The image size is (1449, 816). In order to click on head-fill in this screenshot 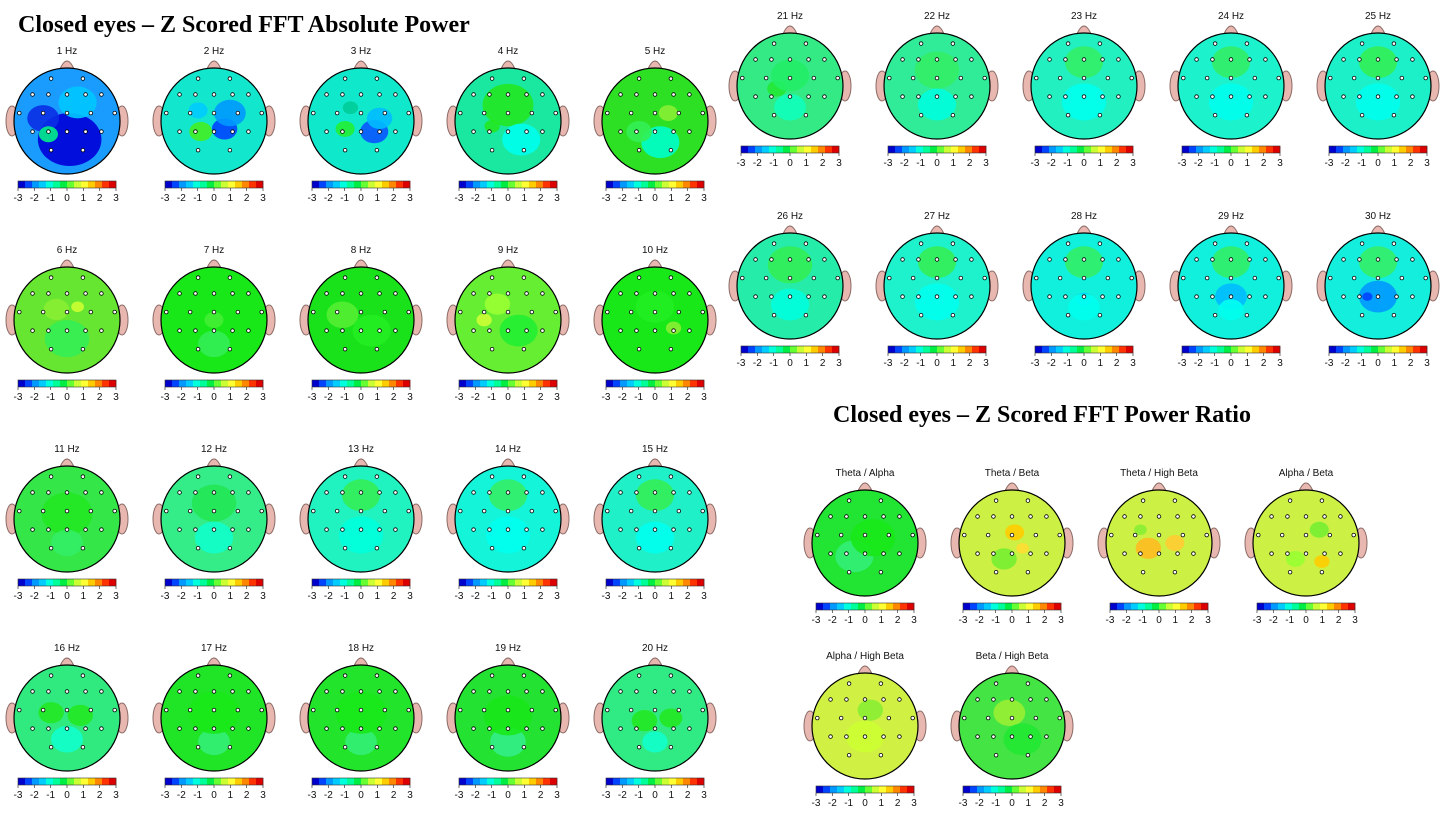, I will do `click(655, 121)`.